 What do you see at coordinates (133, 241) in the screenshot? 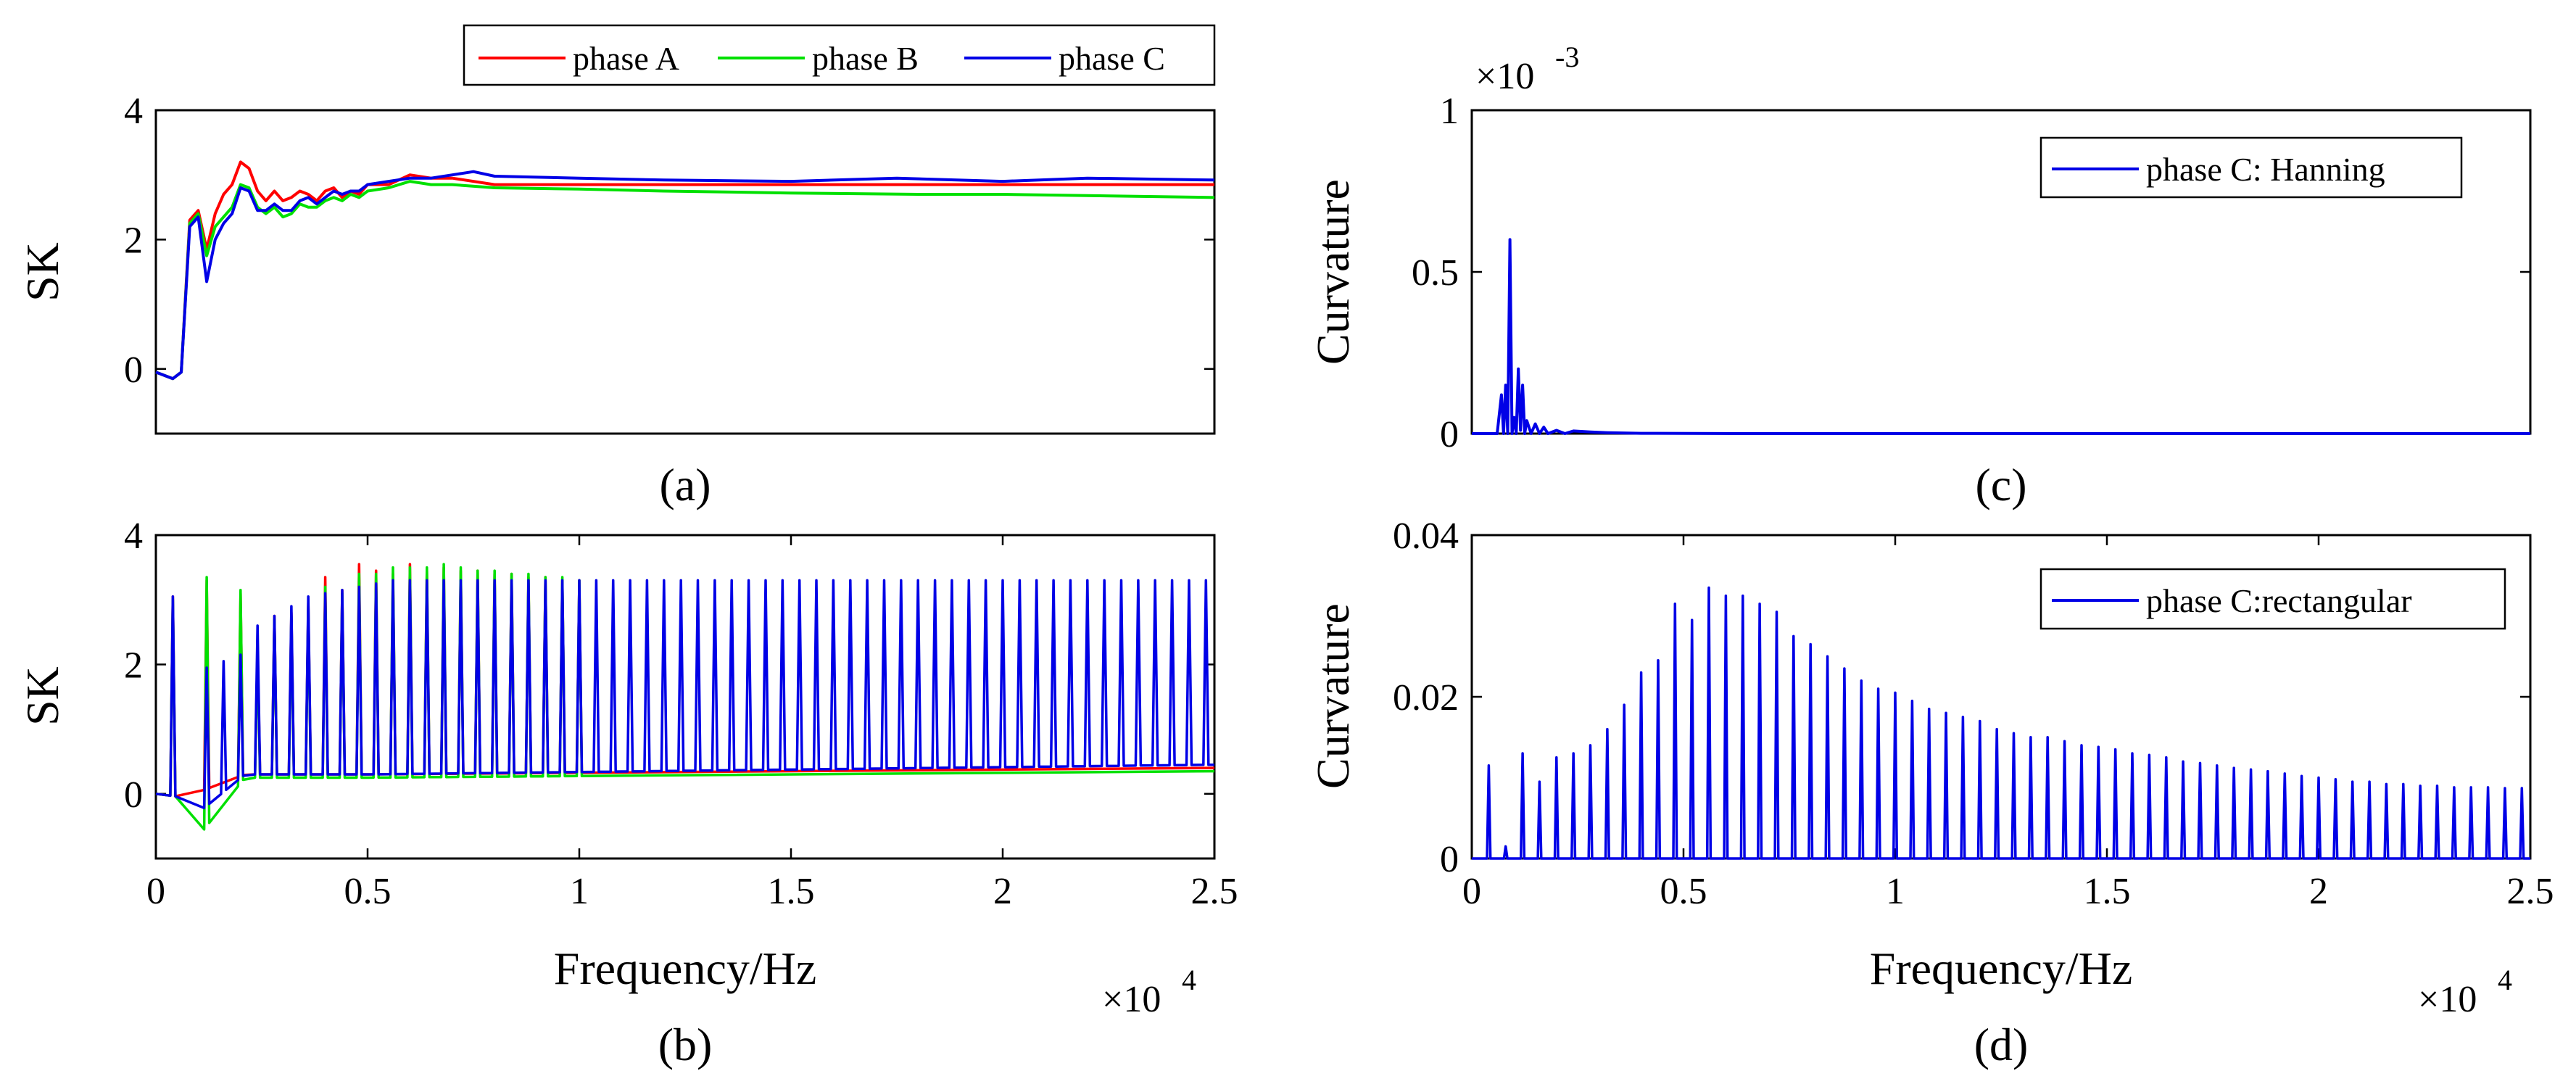
I see `panel-a-ytick-label: 2` at bounding box center [133, 241].